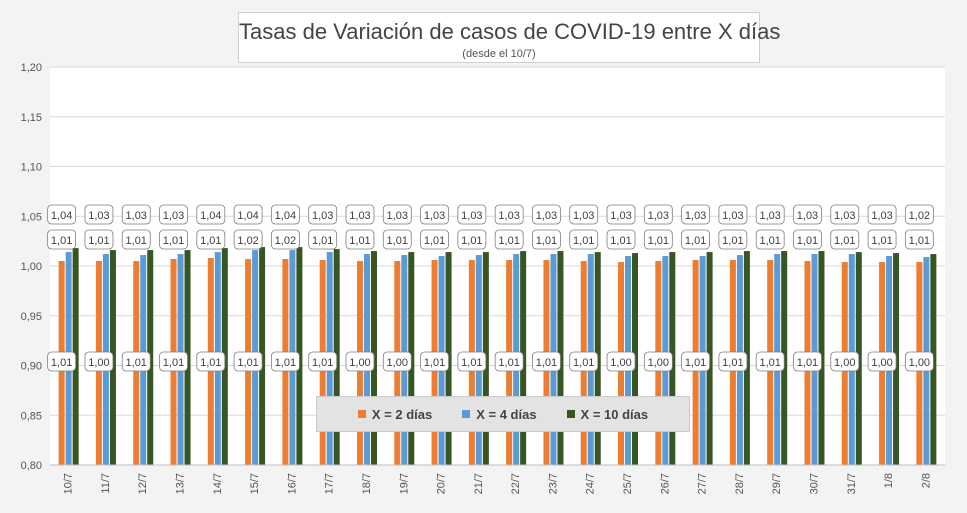 This screenshot has width=967, height=513. What do you see at coordinates (181, 483) in the screenshot?
I see `x-tick-label: 13/7` at bounding box center [181, 483].